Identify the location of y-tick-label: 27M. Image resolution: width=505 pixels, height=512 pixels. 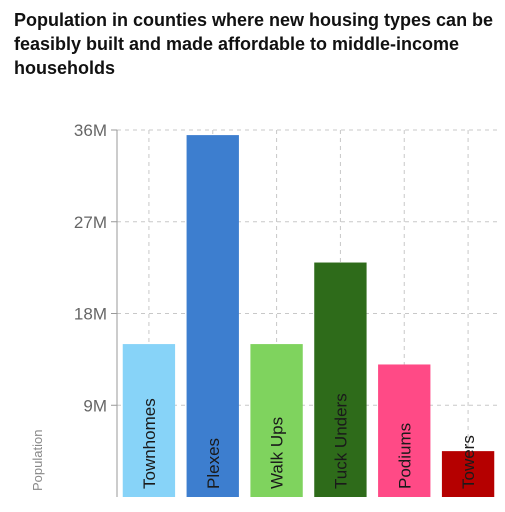
(90, 222).